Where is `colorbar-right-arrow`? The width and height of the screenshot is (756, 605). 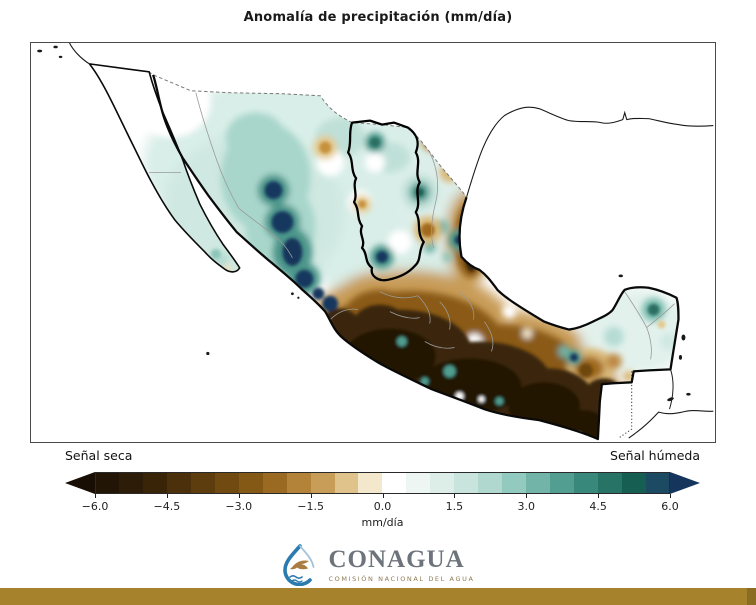
colorbar-right-arrow is located at coordinates (685, 483).